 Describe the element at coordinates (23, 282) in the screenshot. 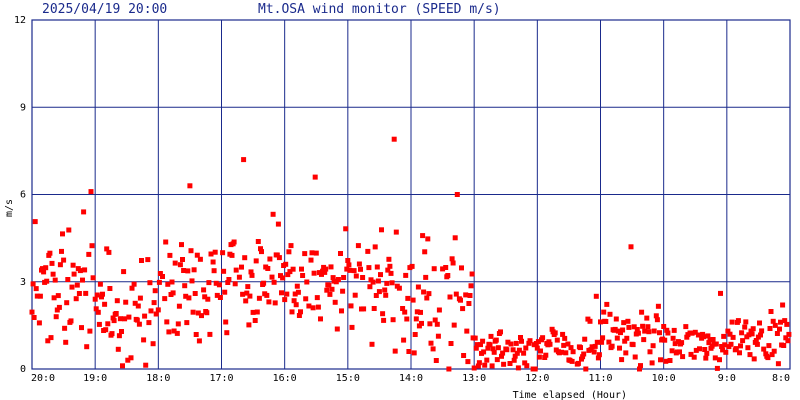

I see `y-tick-label: 3` at that location.